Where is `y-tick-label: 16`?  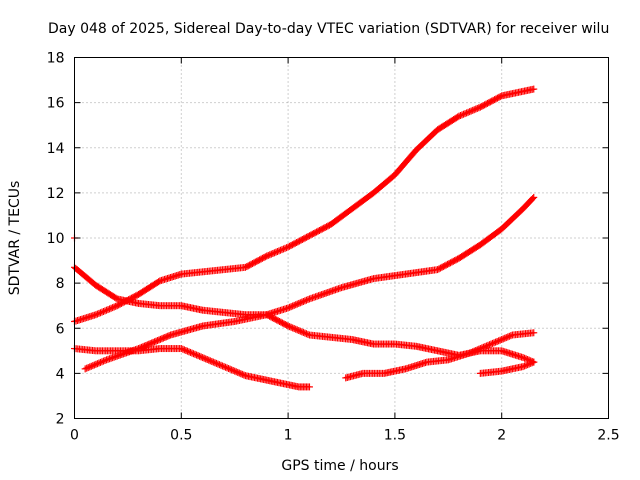 y-tick-label: 16 is located at coordinates (56, 104).